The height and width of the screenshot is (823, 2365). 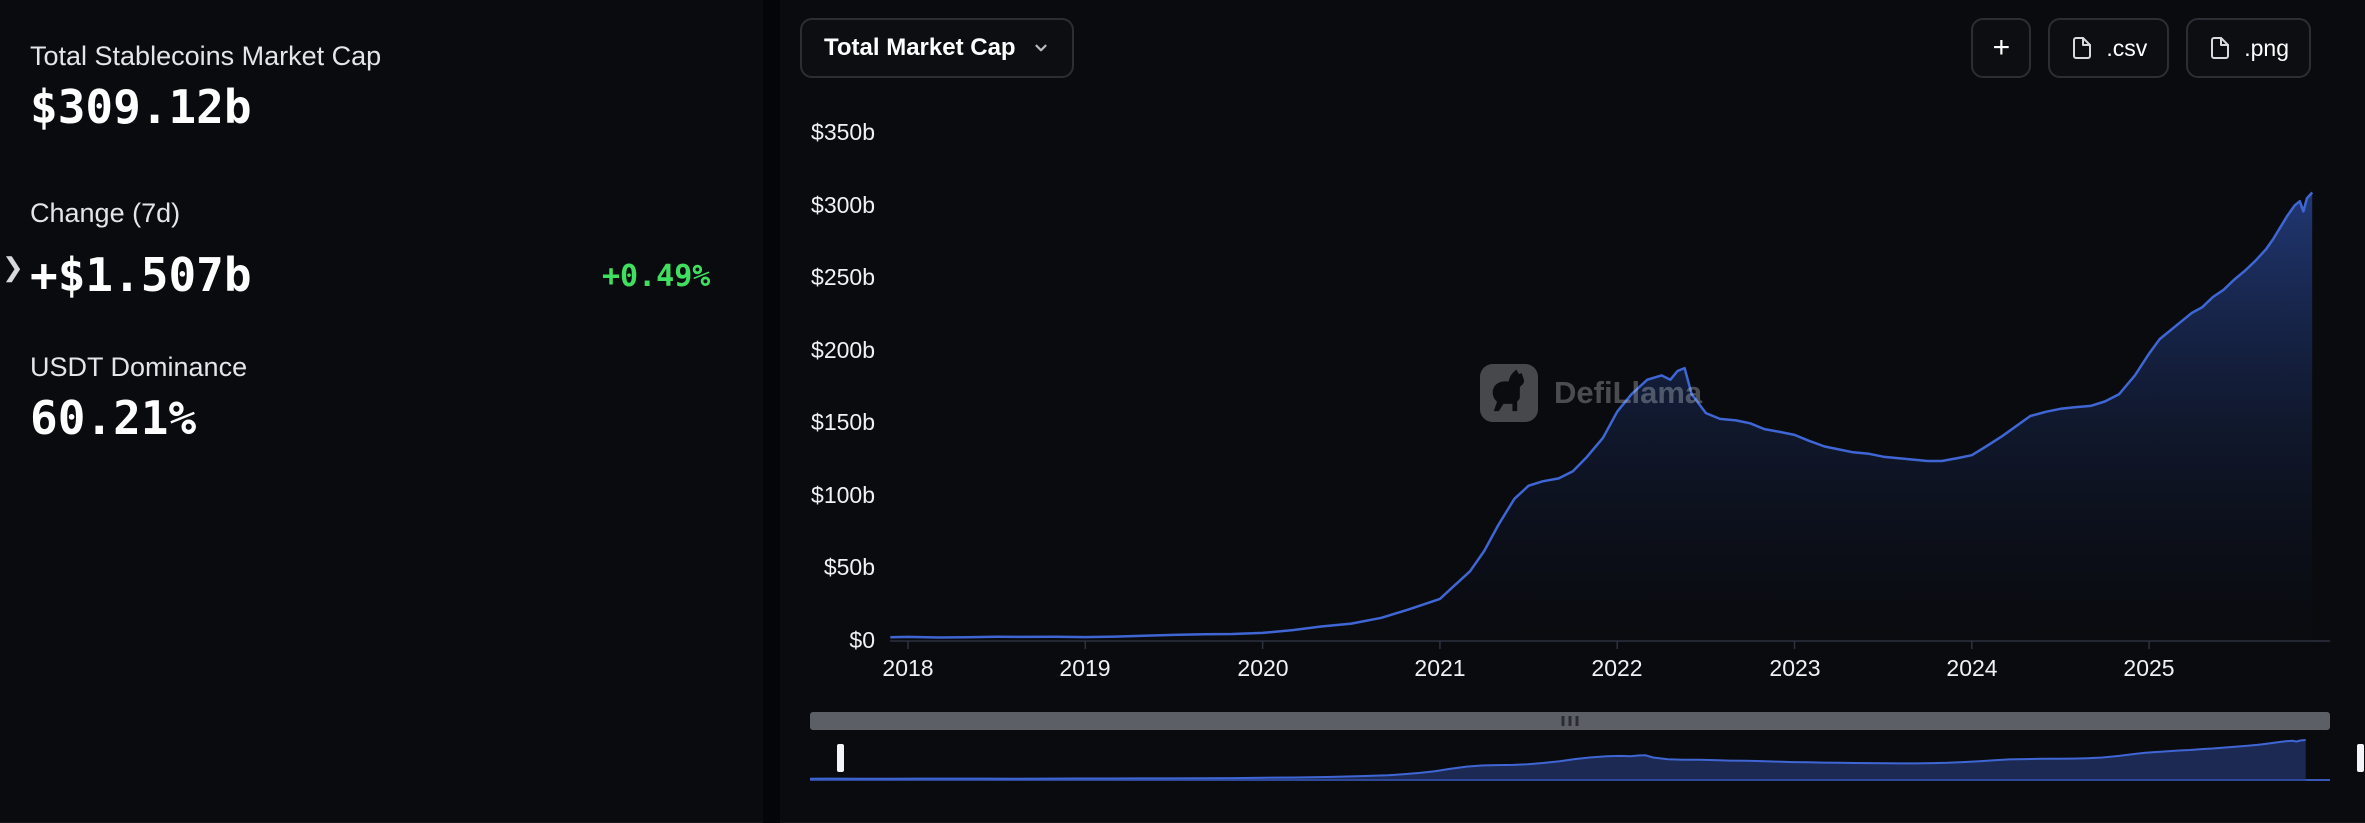 What do you see at coordinates (1440, 668) in the screenshot?
I see `x-axis-label: 2021` at bounding box center [1440, 668].